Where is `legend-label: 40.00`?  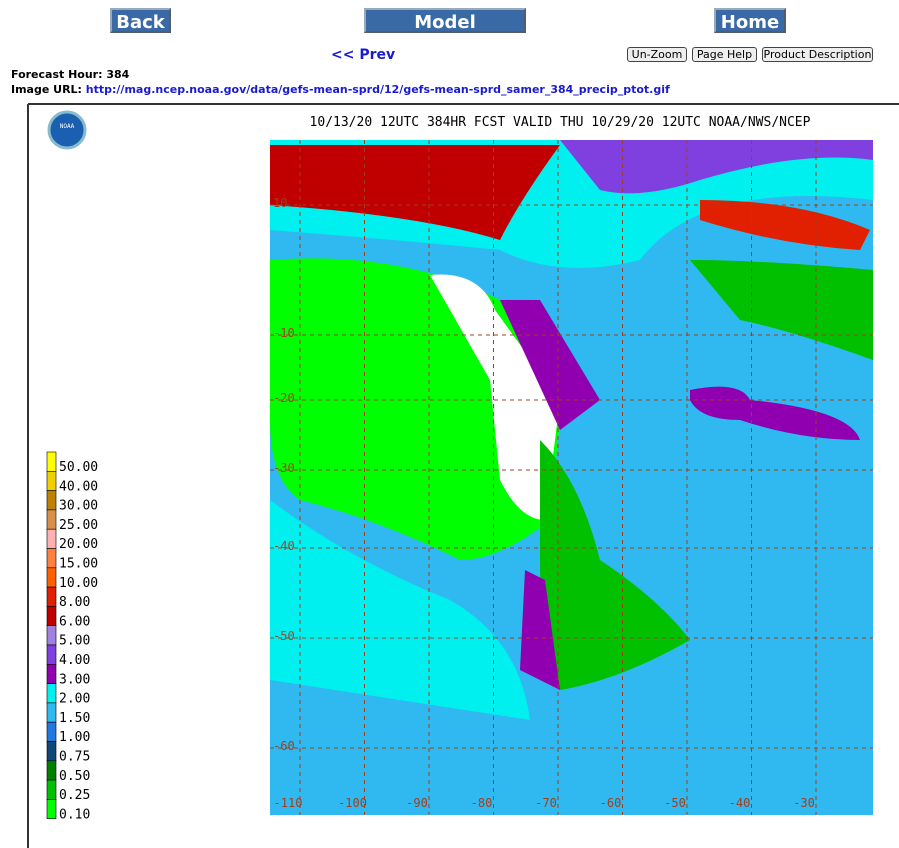
legend-label: 40.00 is located at coordinates (78, 486).